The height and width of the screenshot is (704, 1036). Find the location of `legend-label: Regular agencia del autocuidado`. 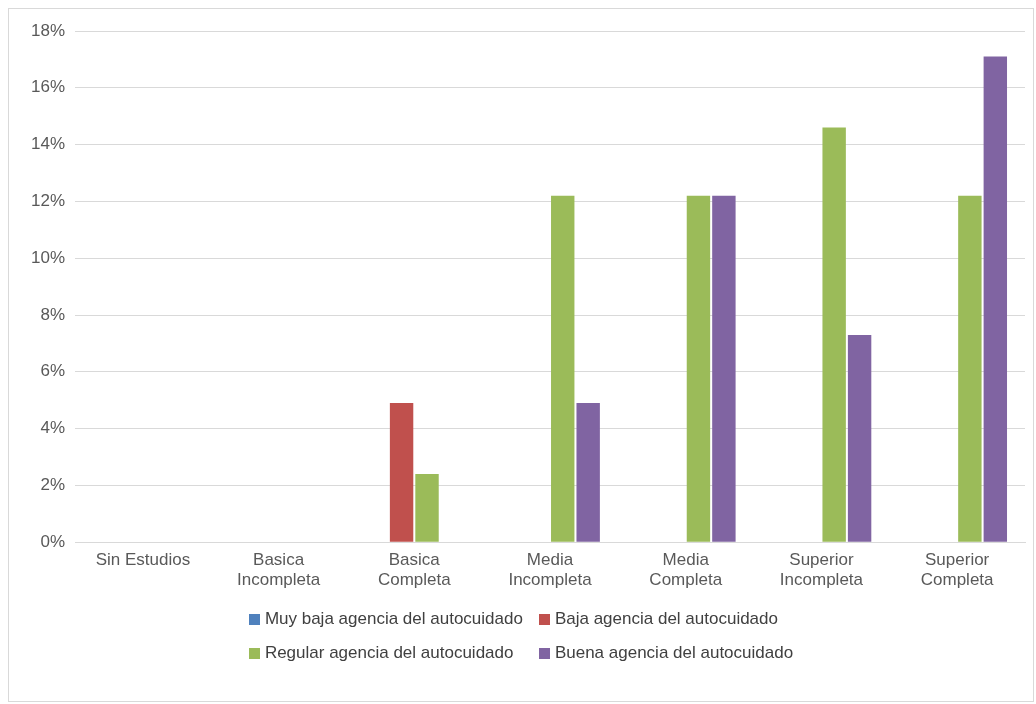

legend-label: Regular agencia del autocuidado is located at coordinates (389, 653).